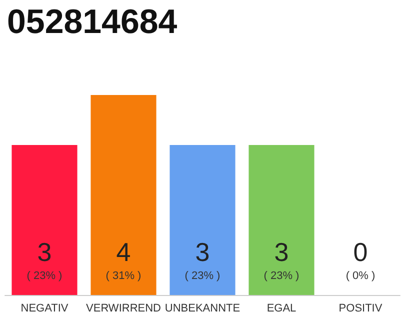  What do you see at coordinates (361, 259) in the screenshot?
I see `data-label: 0 ( 0% )` at bounding box center [361, 259].